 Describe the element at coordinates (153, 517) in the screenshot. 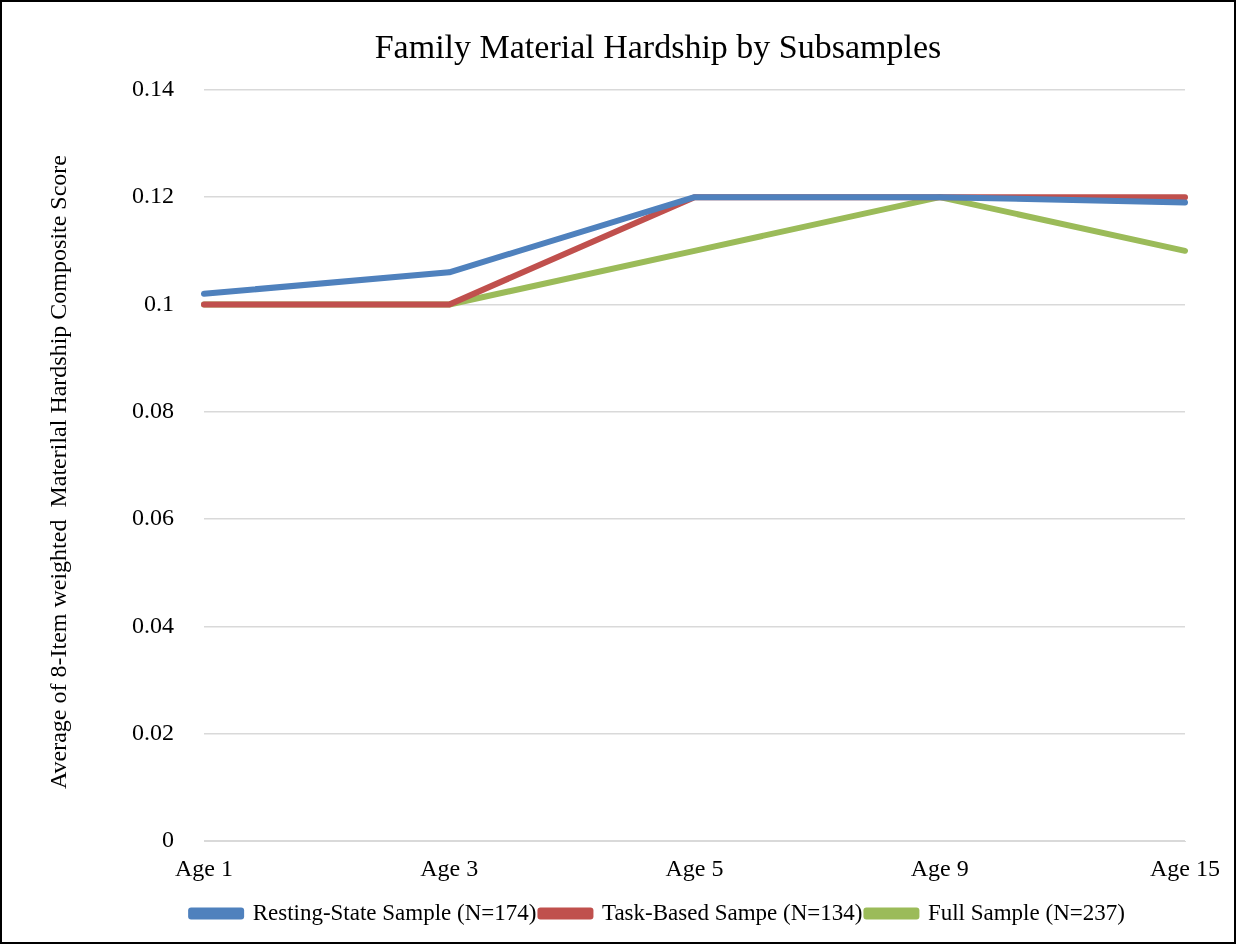

I see `y-tick-label: 0.06` at that location.